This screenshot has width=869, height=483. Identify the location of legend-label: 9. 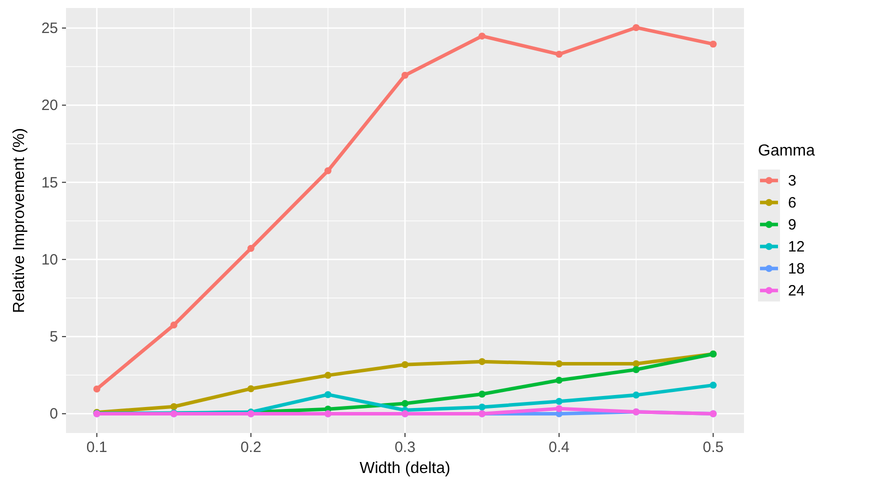
(792, 225).